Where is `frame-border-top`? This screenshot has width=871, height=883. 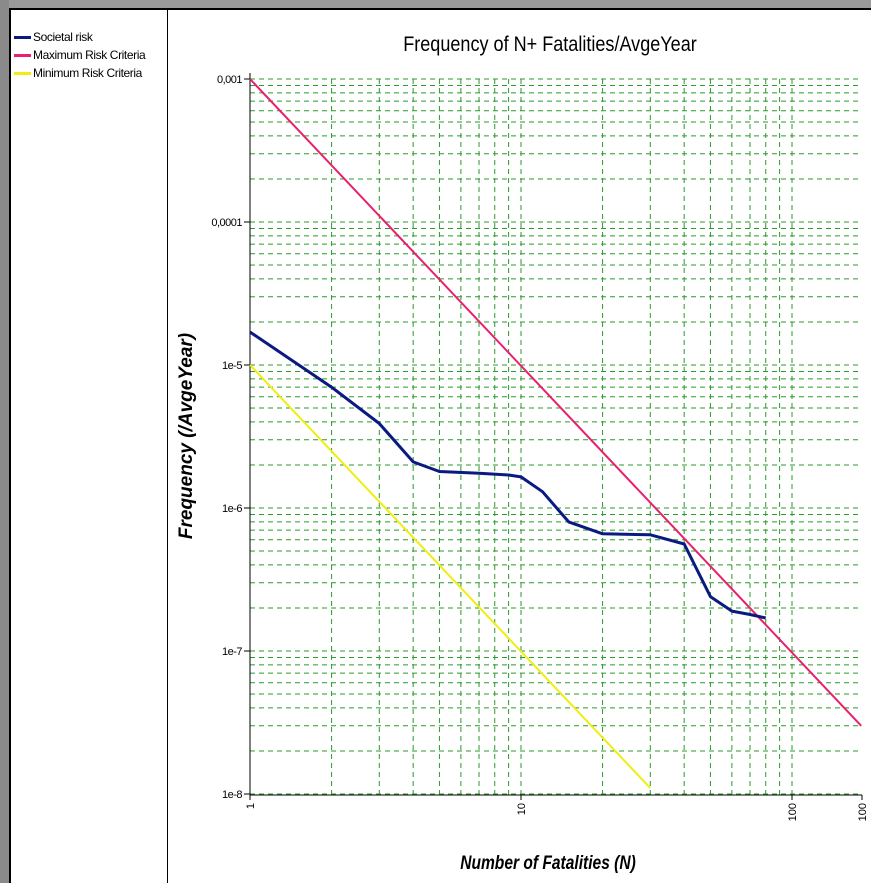 frame-border-top is located at coordinates (440, 9).